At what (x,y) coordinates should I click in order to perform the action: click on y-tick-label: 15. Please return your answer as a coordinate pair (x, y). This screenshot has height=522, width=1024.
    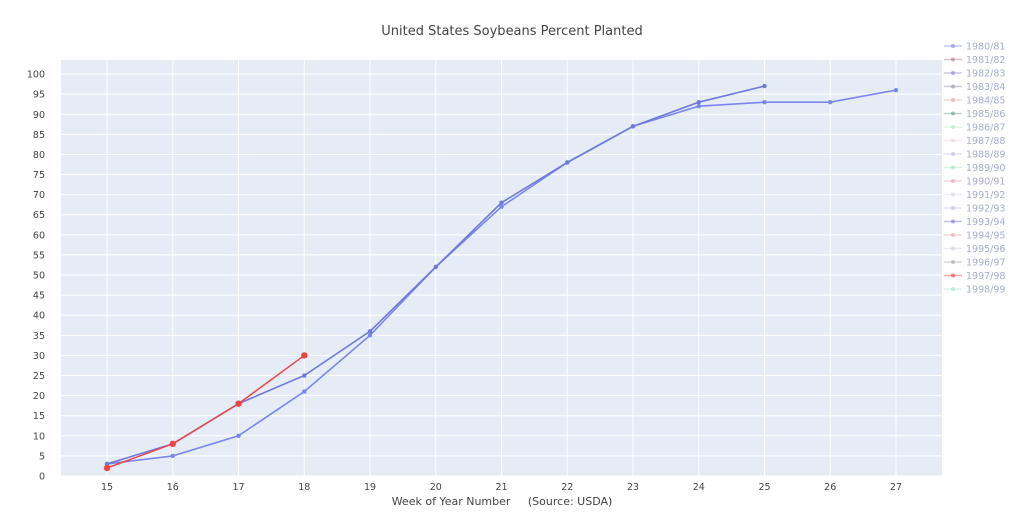
    Looking at the image, I should click on (39, 416).